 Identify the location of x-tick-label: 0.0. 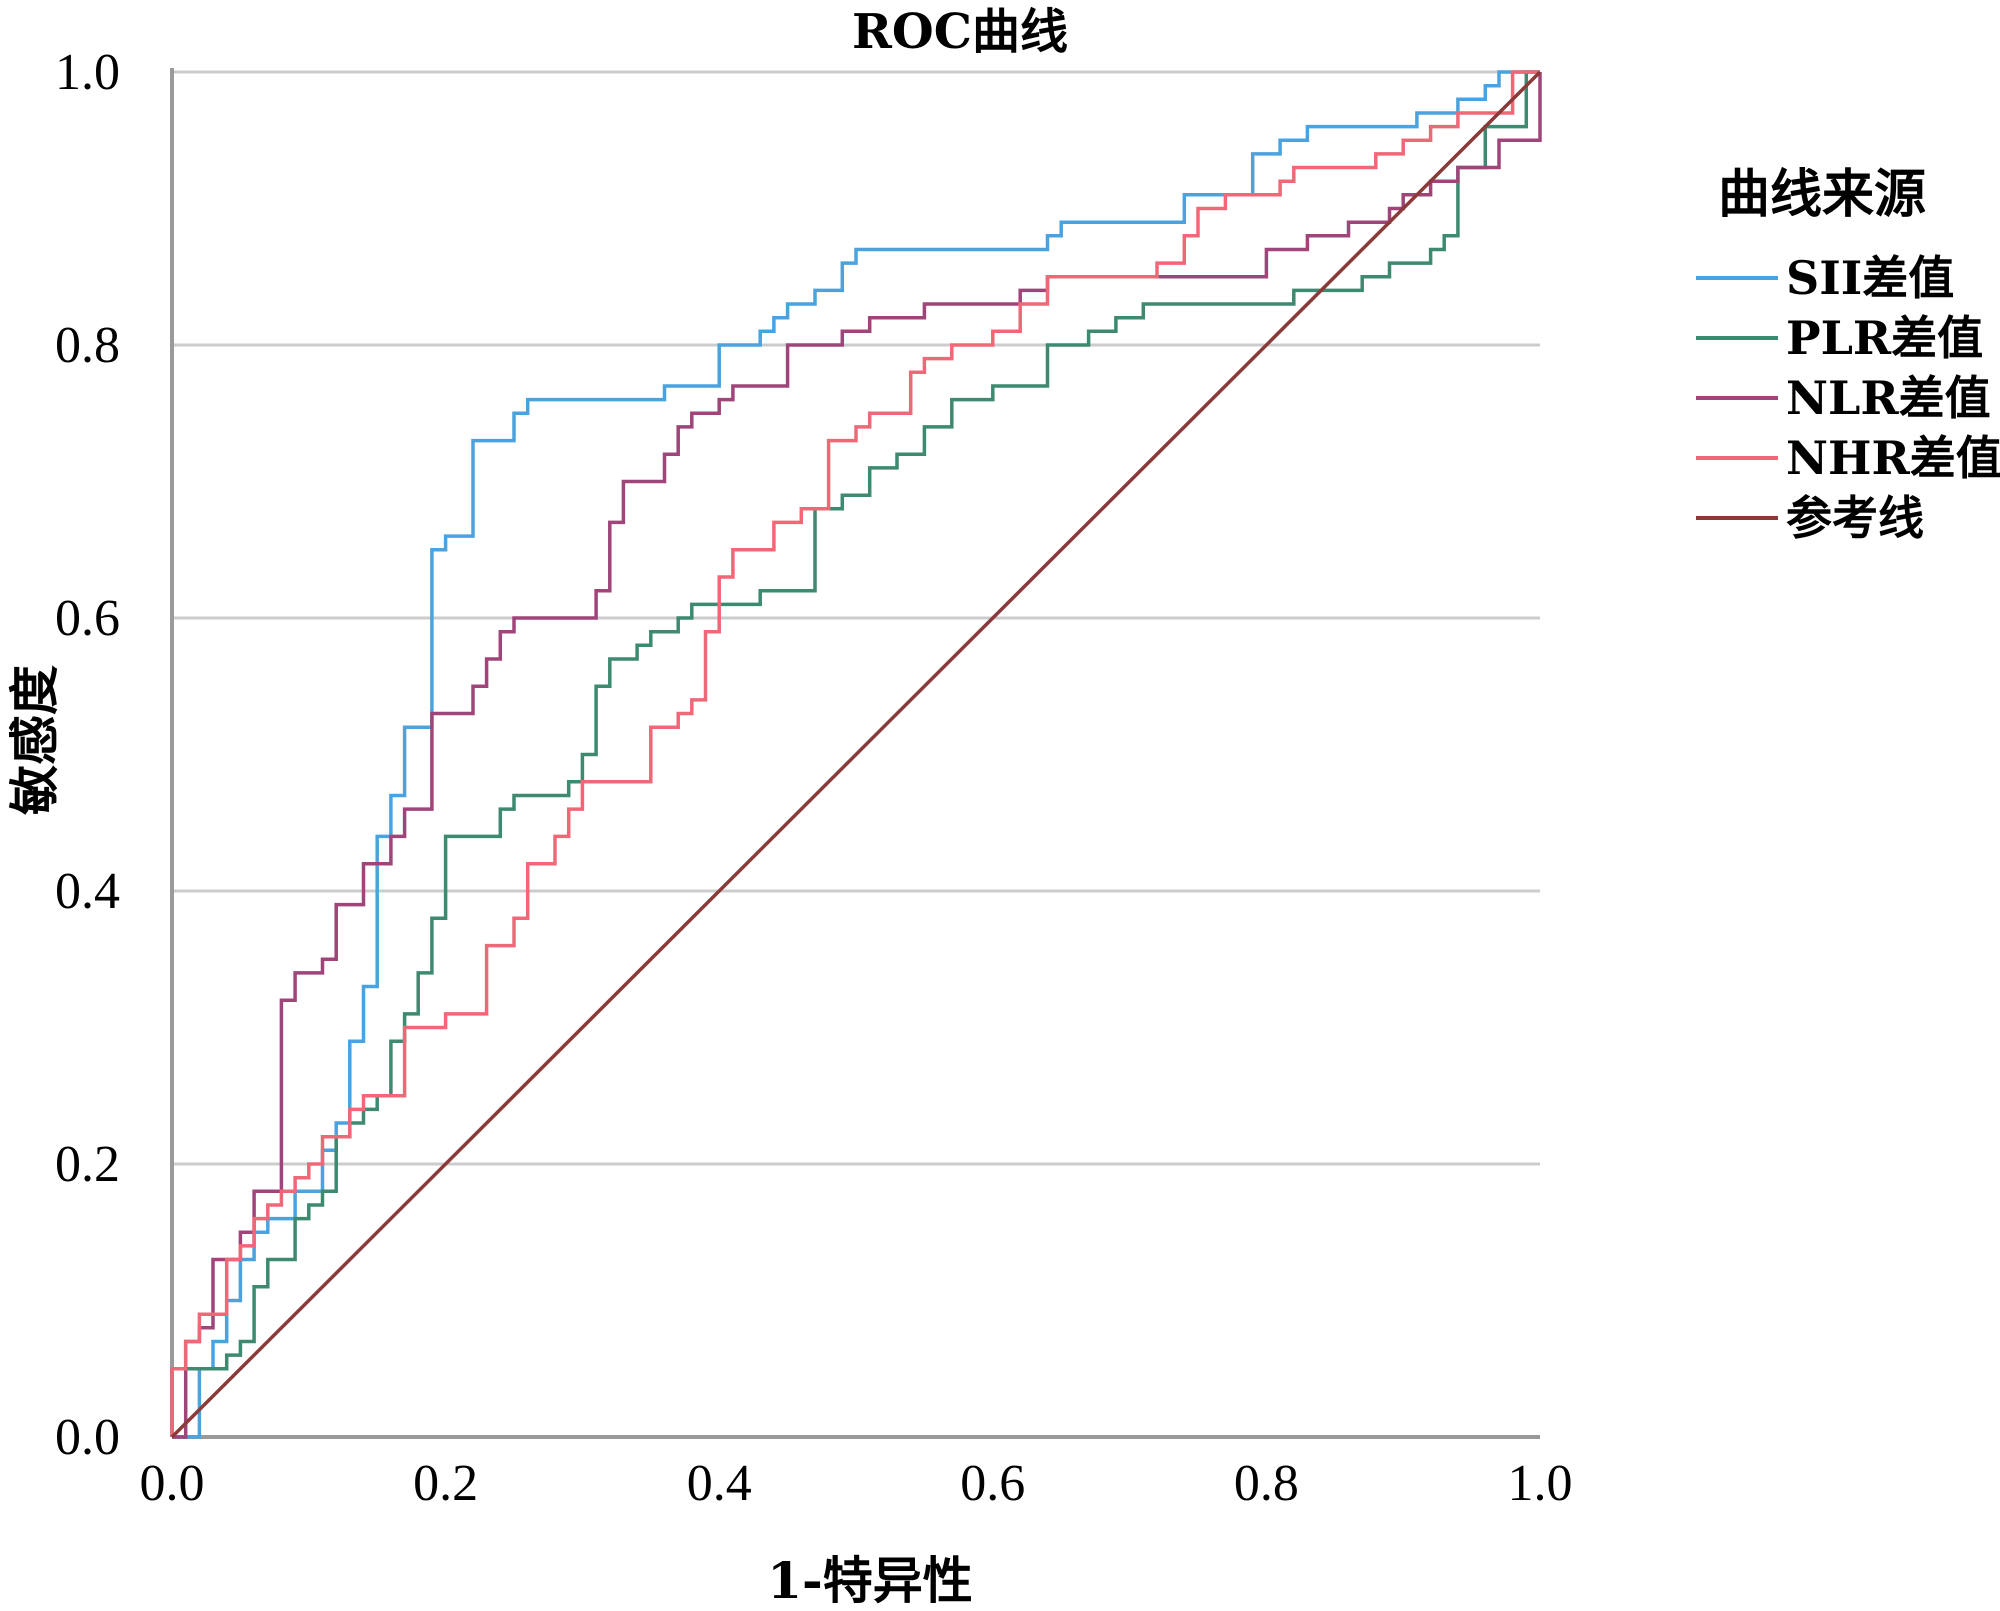
(172, 1483).